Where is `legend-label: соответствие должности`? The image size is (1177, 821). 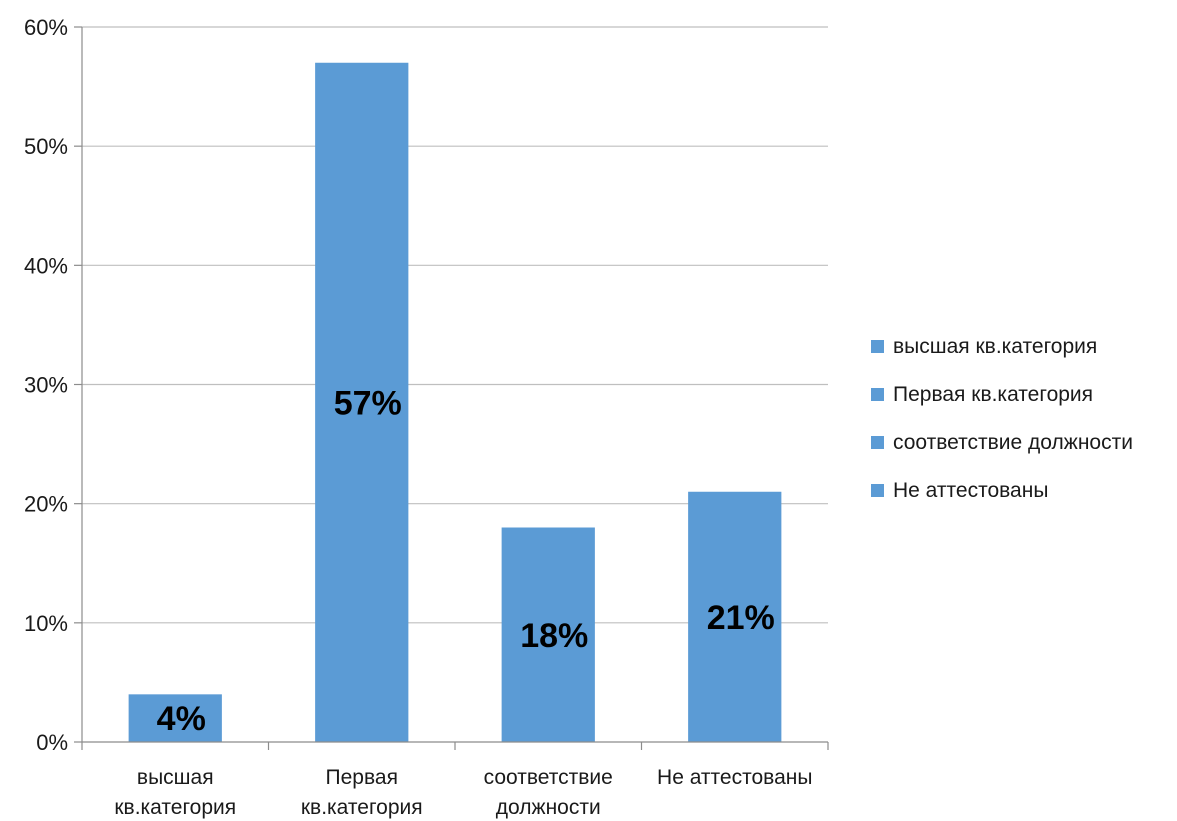 legend-label: соответствие должности is located at coordinates (1013, 442).